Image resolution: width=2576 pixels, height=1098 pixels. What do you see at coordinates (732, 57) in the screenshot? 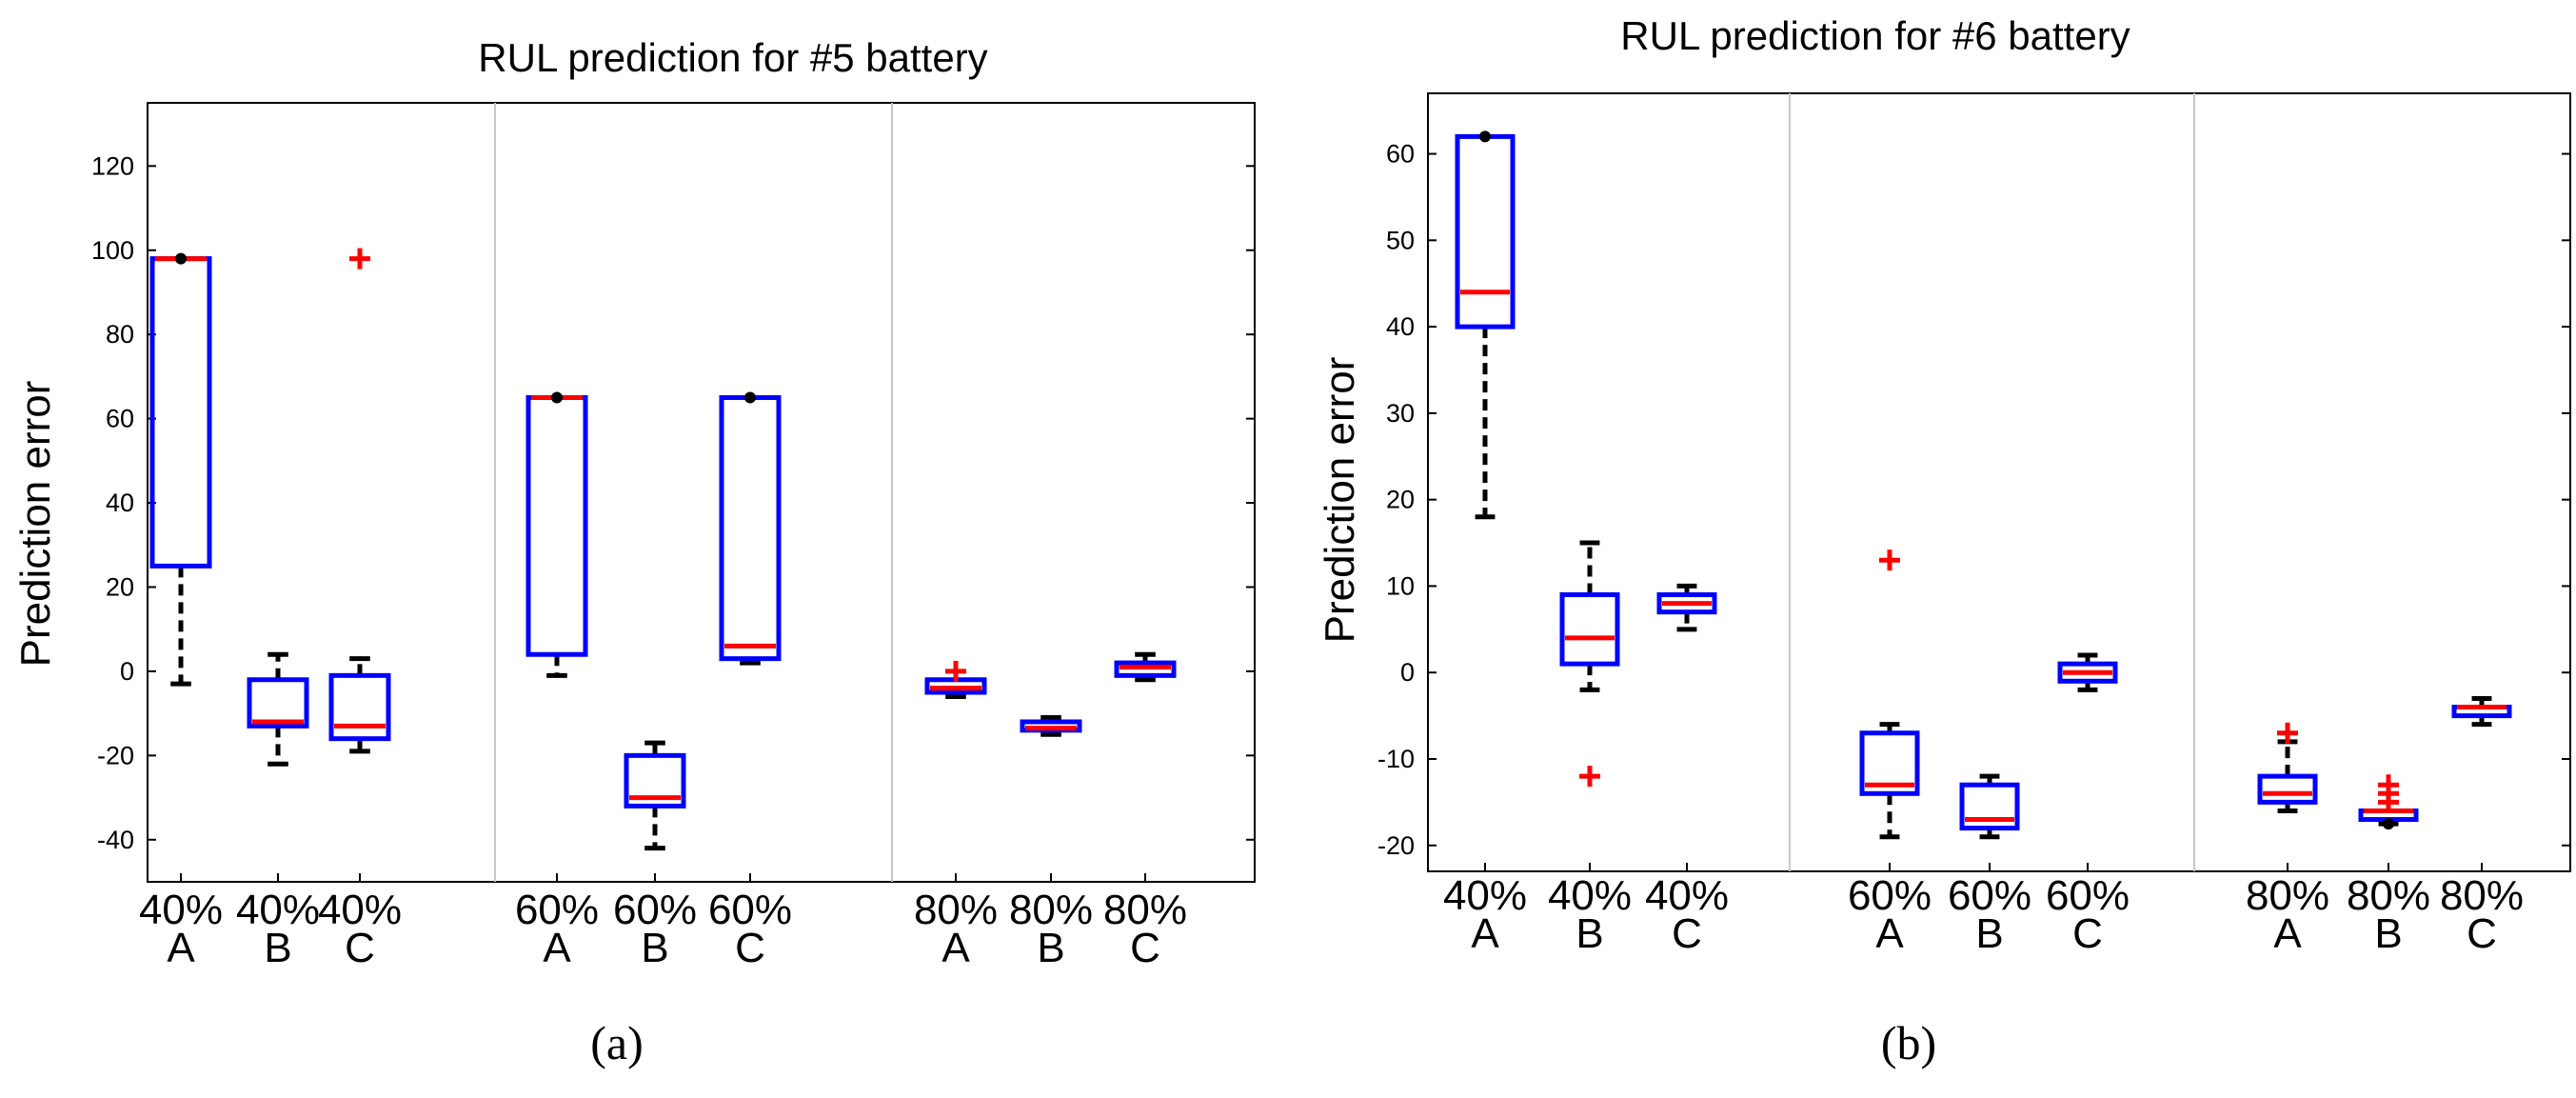
I see `chart-title: RUL prediction for #5 battery` at bounding box center [732, 57].